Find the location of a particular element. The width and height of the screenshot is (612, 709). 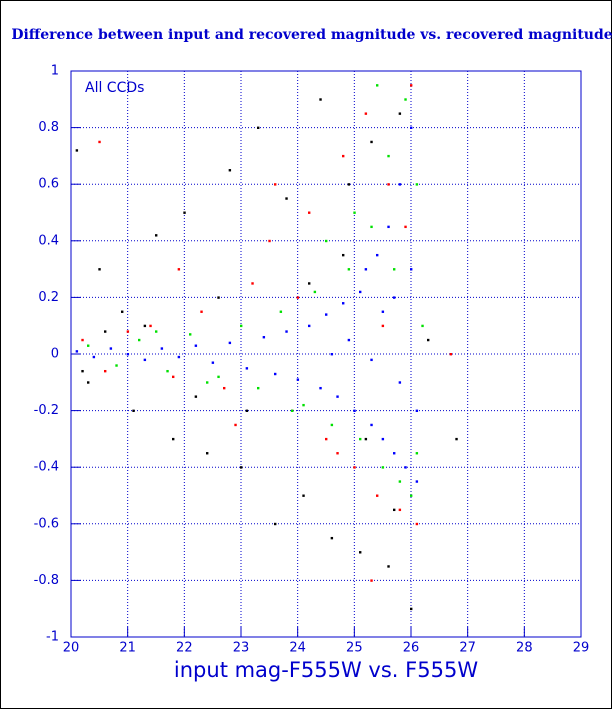

y-tick-label: 0.6 is located at coordinates (48, 184).